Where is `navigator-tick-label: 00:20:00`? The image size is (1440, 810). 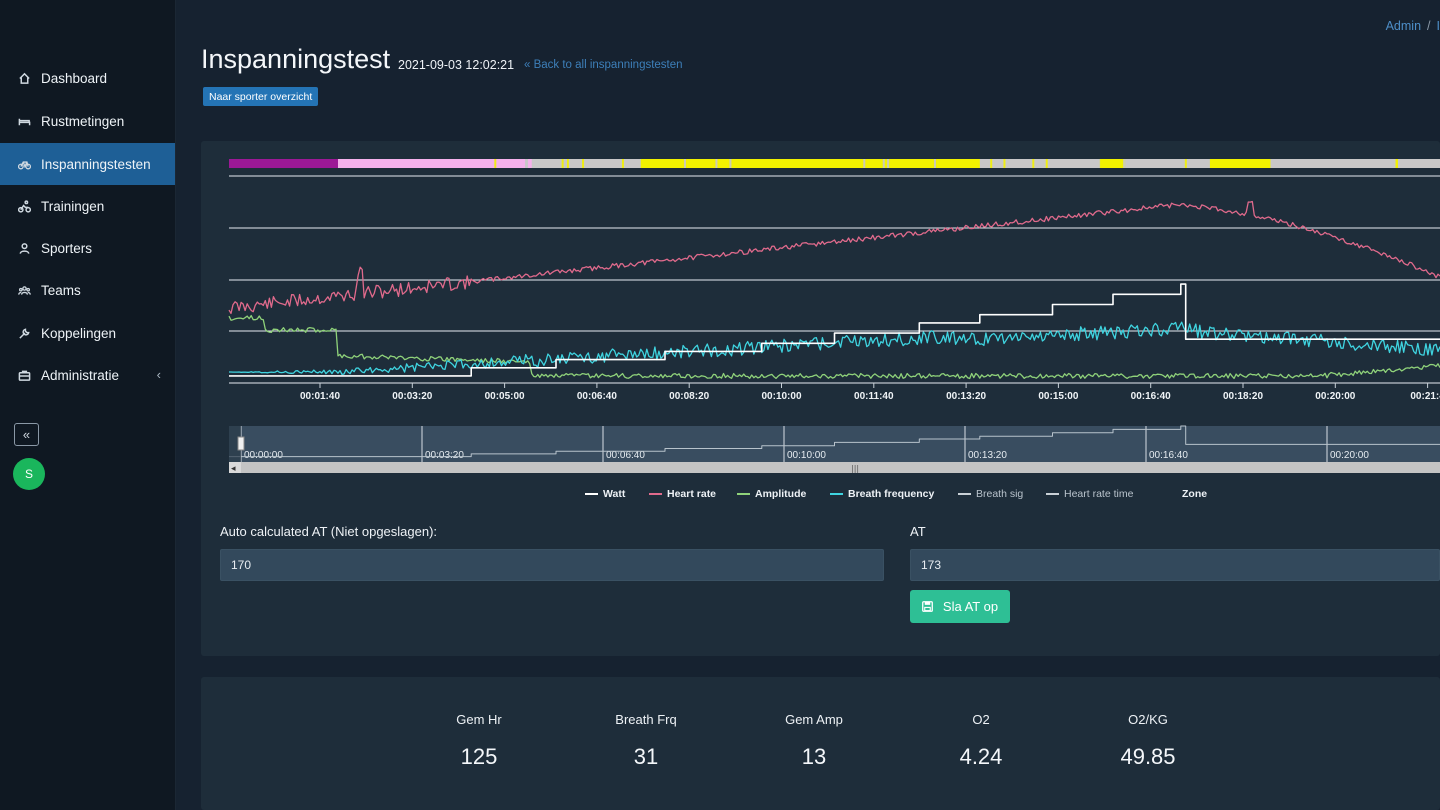
navigator-tick-label: 00:20:00 is located at coordinates (1349, 455).